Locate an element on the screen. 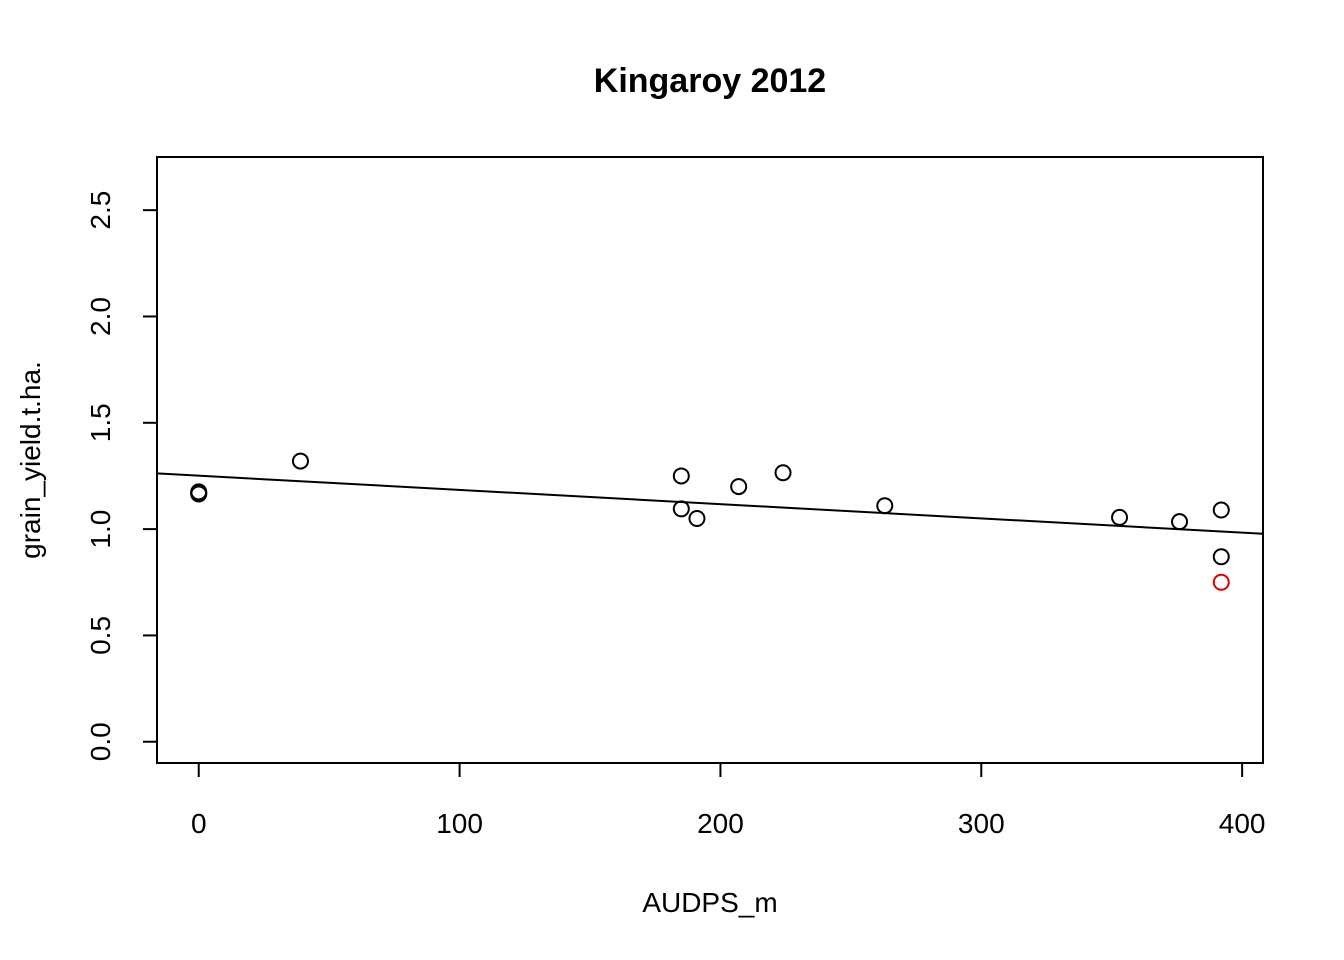 The height and width of the screenshot is (960, 1344). x-tick-label: 300 is located at coordinates (981, 823).